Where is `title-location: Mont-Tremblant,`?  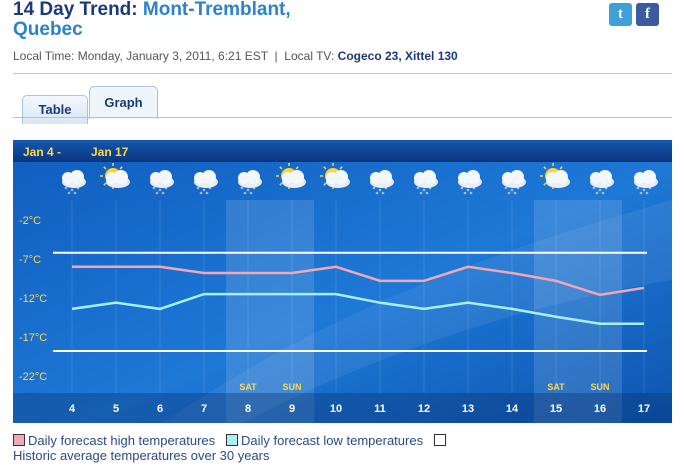 title-location: Mont-Tremblant, is located at coordinates (216, 10).